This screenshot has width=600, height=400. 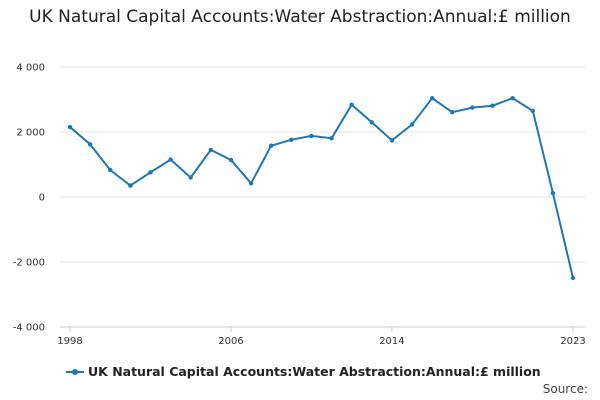 What do you see at coordinates (29, 328) in the screenshot?
I see `y-tick-label: -4 000` at bounding box center [29, 328].